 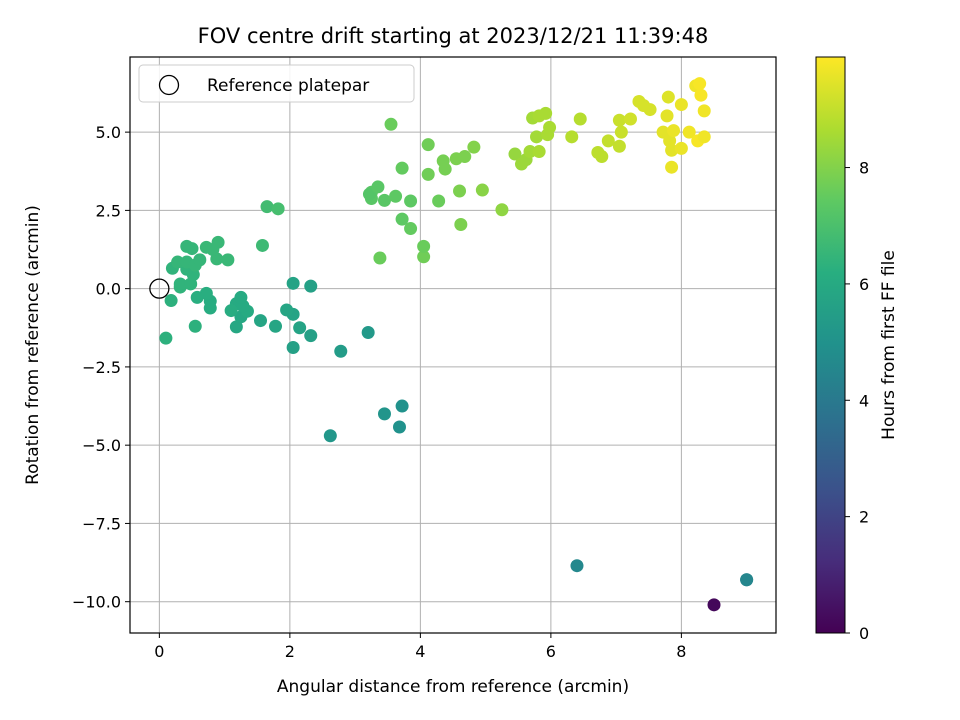 What do you see at coordinates (681, 651) in the screenshot?
I see `x-tick-label: 8` at bounding box center [681, 651].